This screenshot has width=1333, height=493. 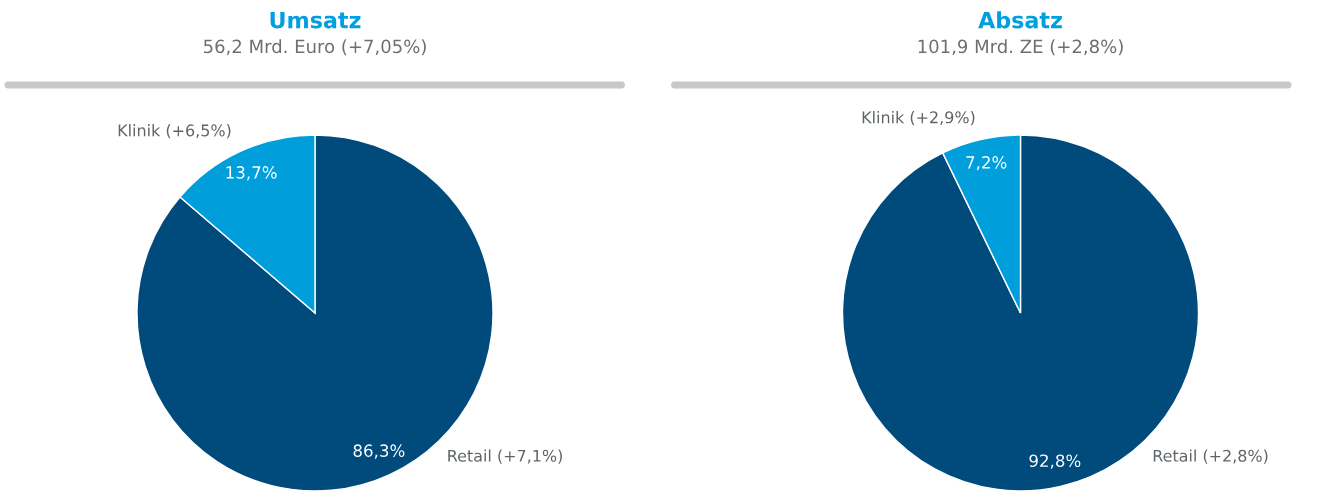 I want to click on data-label: 7,2%, so click(x=986, y=163).